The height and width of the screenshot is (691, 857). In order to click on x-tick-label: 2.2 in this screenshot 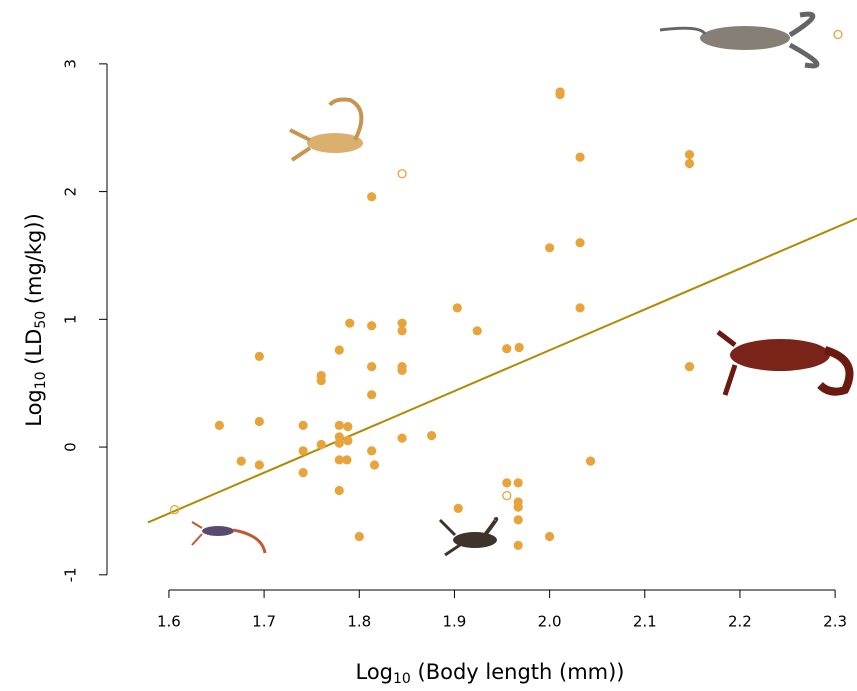, I will do `click(740, 622)`.